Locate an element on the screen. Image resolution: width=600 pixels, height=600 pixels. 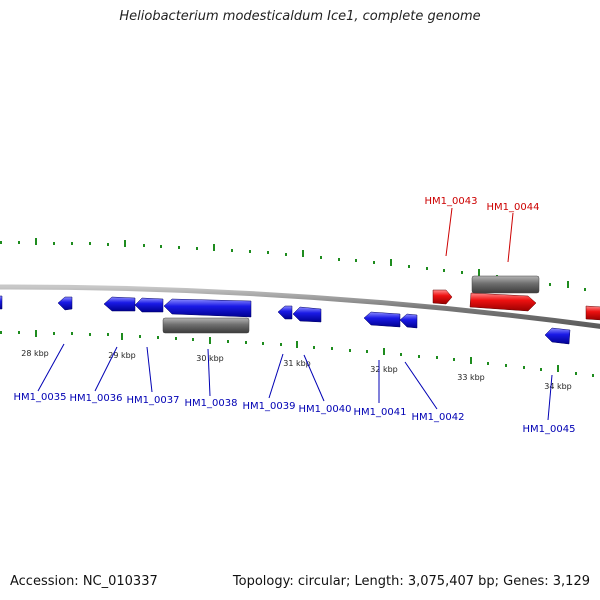
gene-label-HM1_0035: HM1_0035 is located at coordinates (40, 397).